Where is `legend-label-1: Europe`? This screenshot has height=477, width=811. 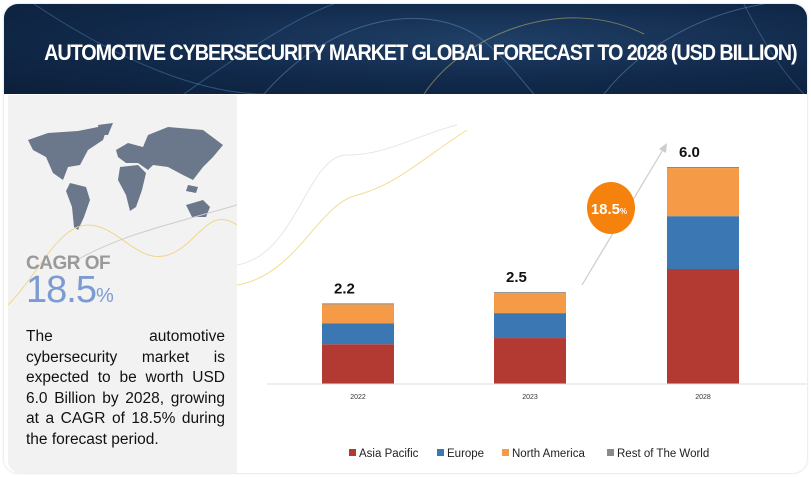
legend-label-1: Europe is located at coordinates (465, 454).